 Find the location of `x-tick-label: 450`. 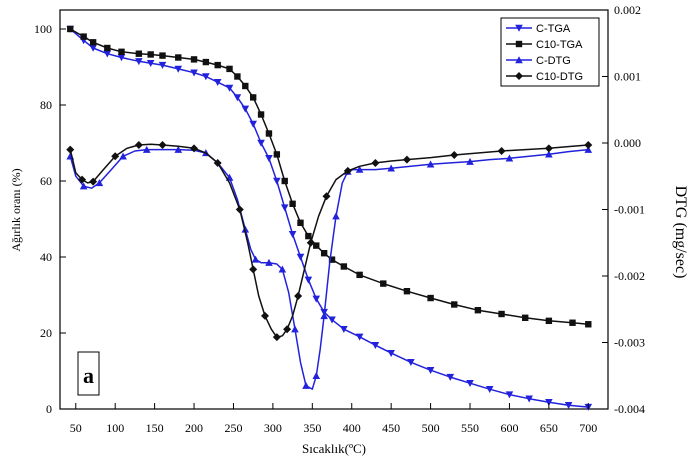

x-tick-label: 450 is located at coordinates (391, 428).